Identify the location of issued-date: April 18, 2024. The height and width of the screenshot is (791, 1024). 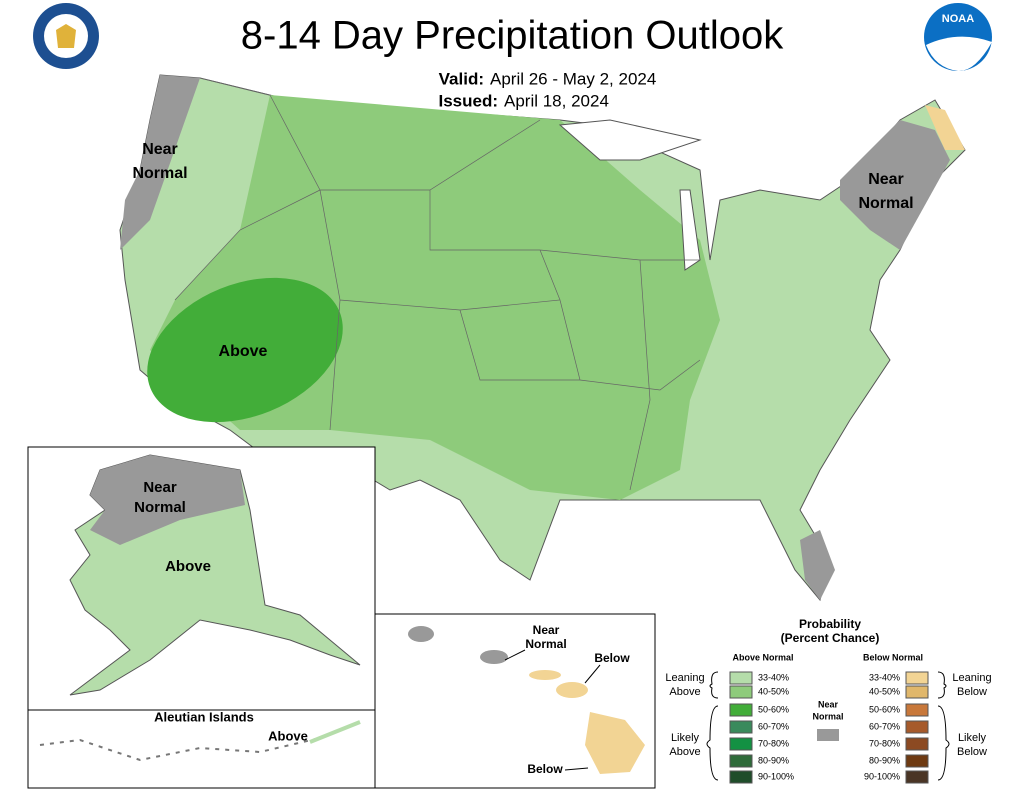
(556, 100).